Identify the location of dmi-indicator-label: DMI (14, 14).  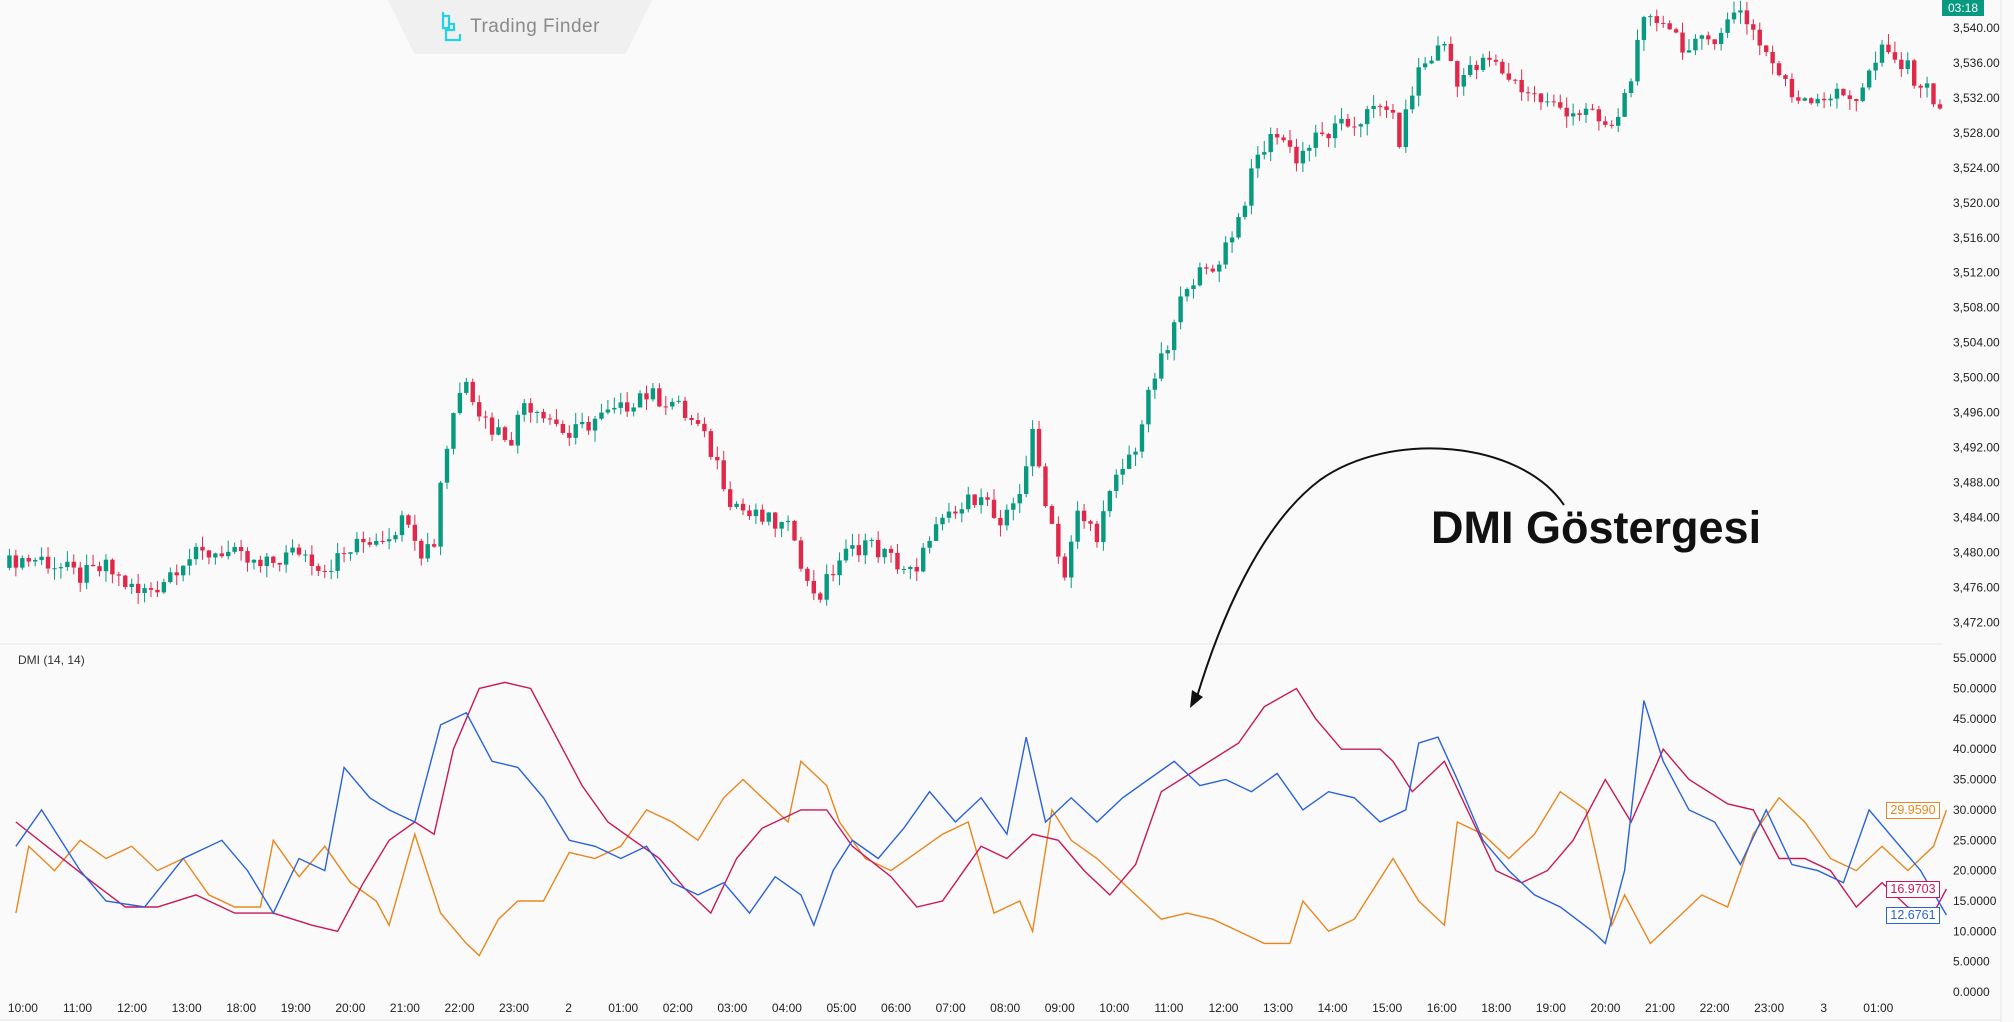
(51, 660).